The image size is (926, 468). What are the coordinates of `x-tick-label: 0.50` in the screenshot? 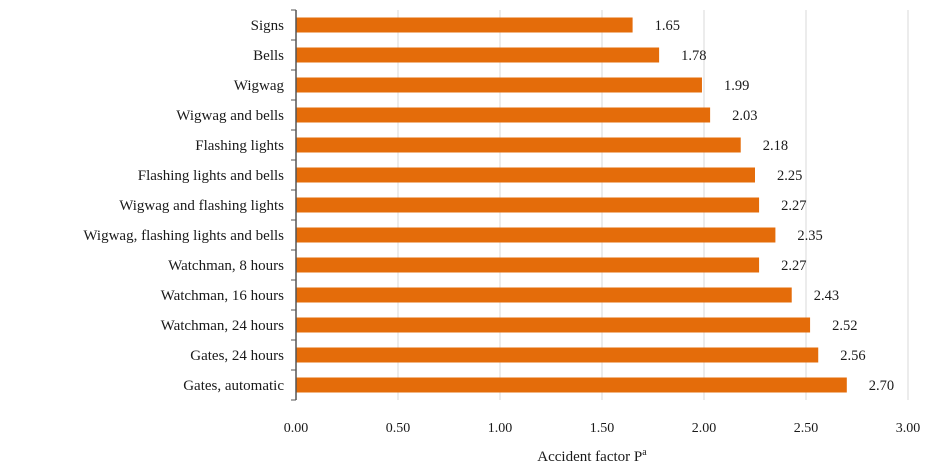 It's located at (398, 428).